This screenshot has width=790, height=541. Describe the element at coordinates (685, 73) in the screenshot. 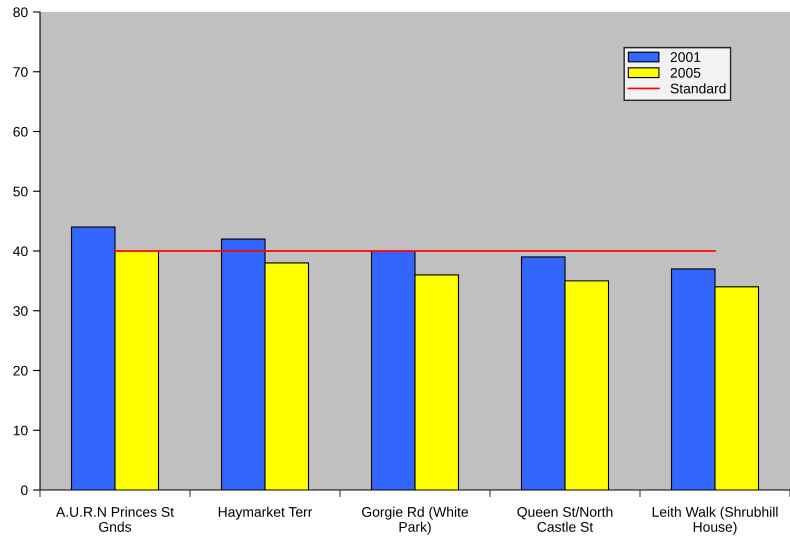

I see `legend-label: 2005` at that location.